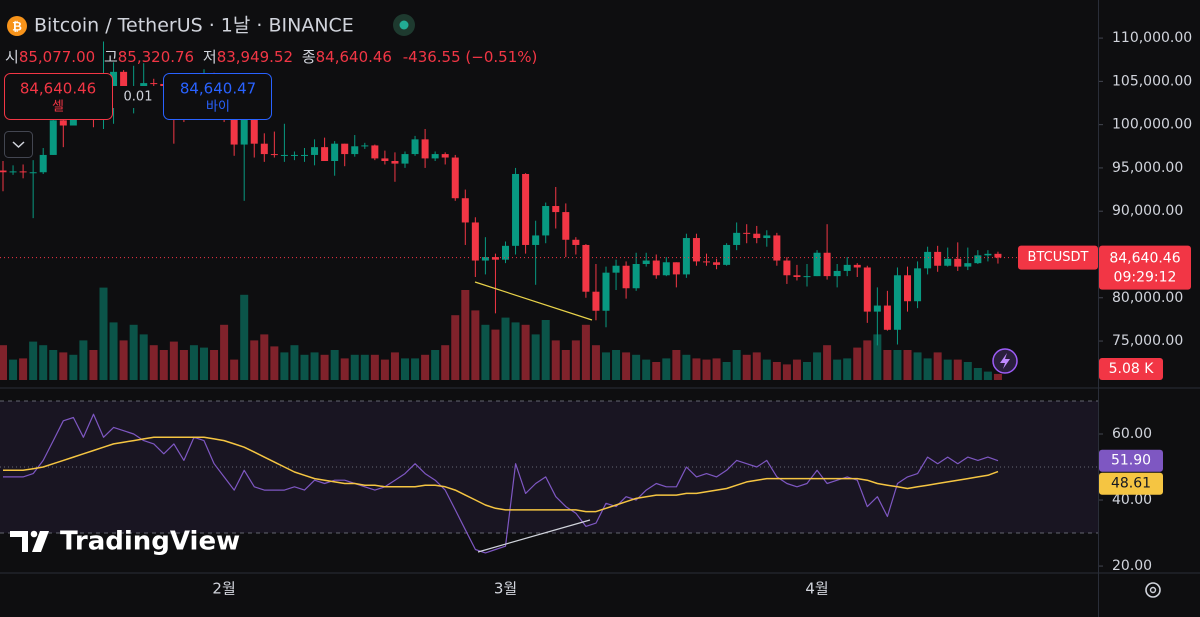 This screenshot has height=617, width=1200. What do you see at coordinates (1147, 211) in the screenshot?
I see `y-tick-label: 90,000.00` at bounding box center [1147, 211].